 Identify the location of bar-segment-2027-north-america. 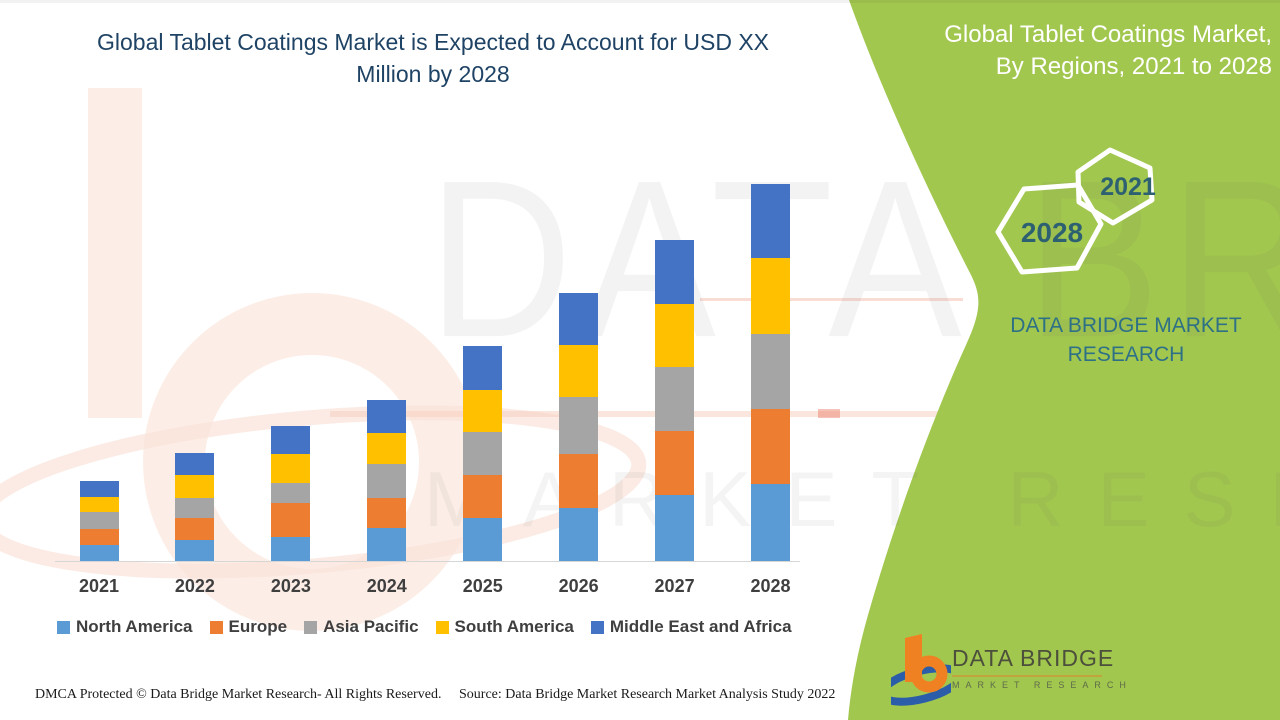
(675, 528).